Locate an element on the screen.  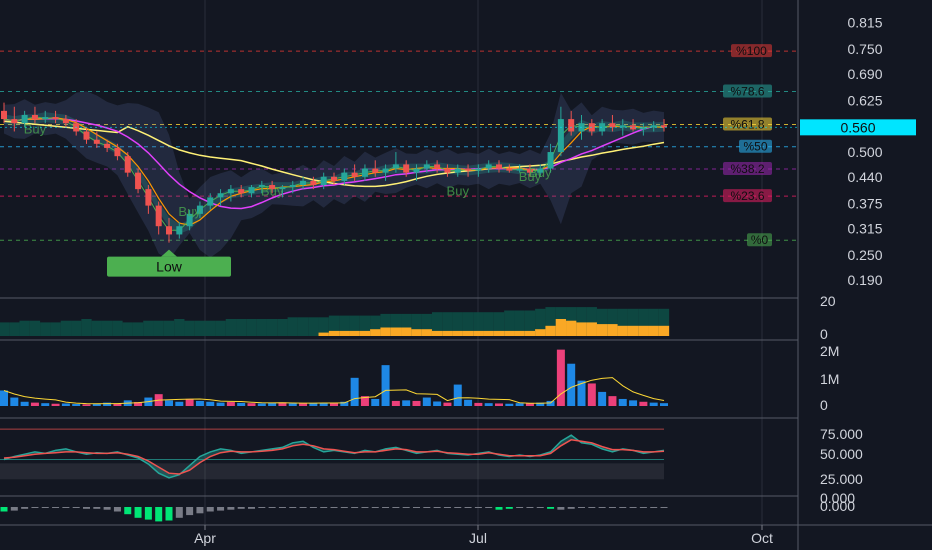
rsi-line is located at coordinates (334, 457).